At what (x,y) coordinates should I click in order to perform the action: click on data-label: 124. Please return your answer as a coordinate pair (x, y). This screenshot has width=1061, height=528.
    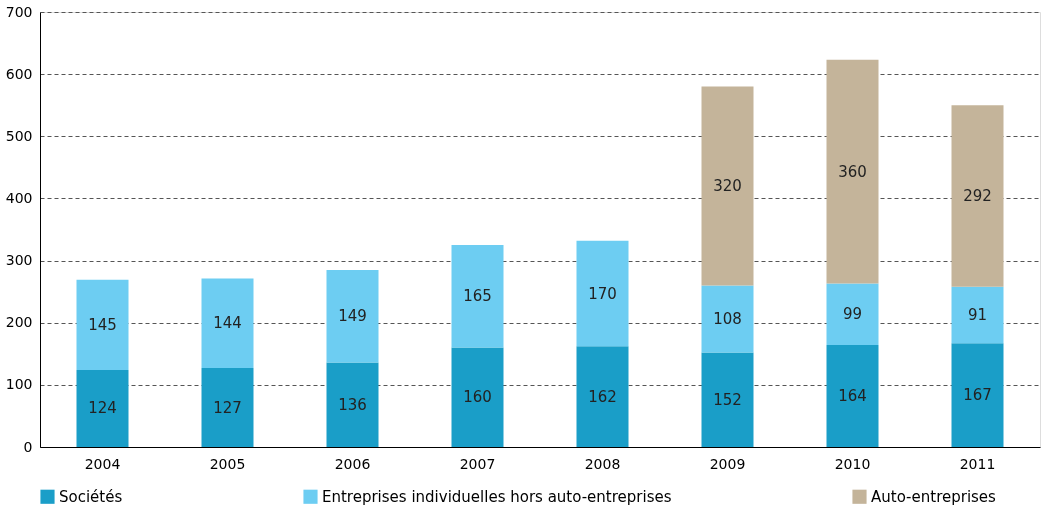
    Looking at the image, I should click on (102, 408).